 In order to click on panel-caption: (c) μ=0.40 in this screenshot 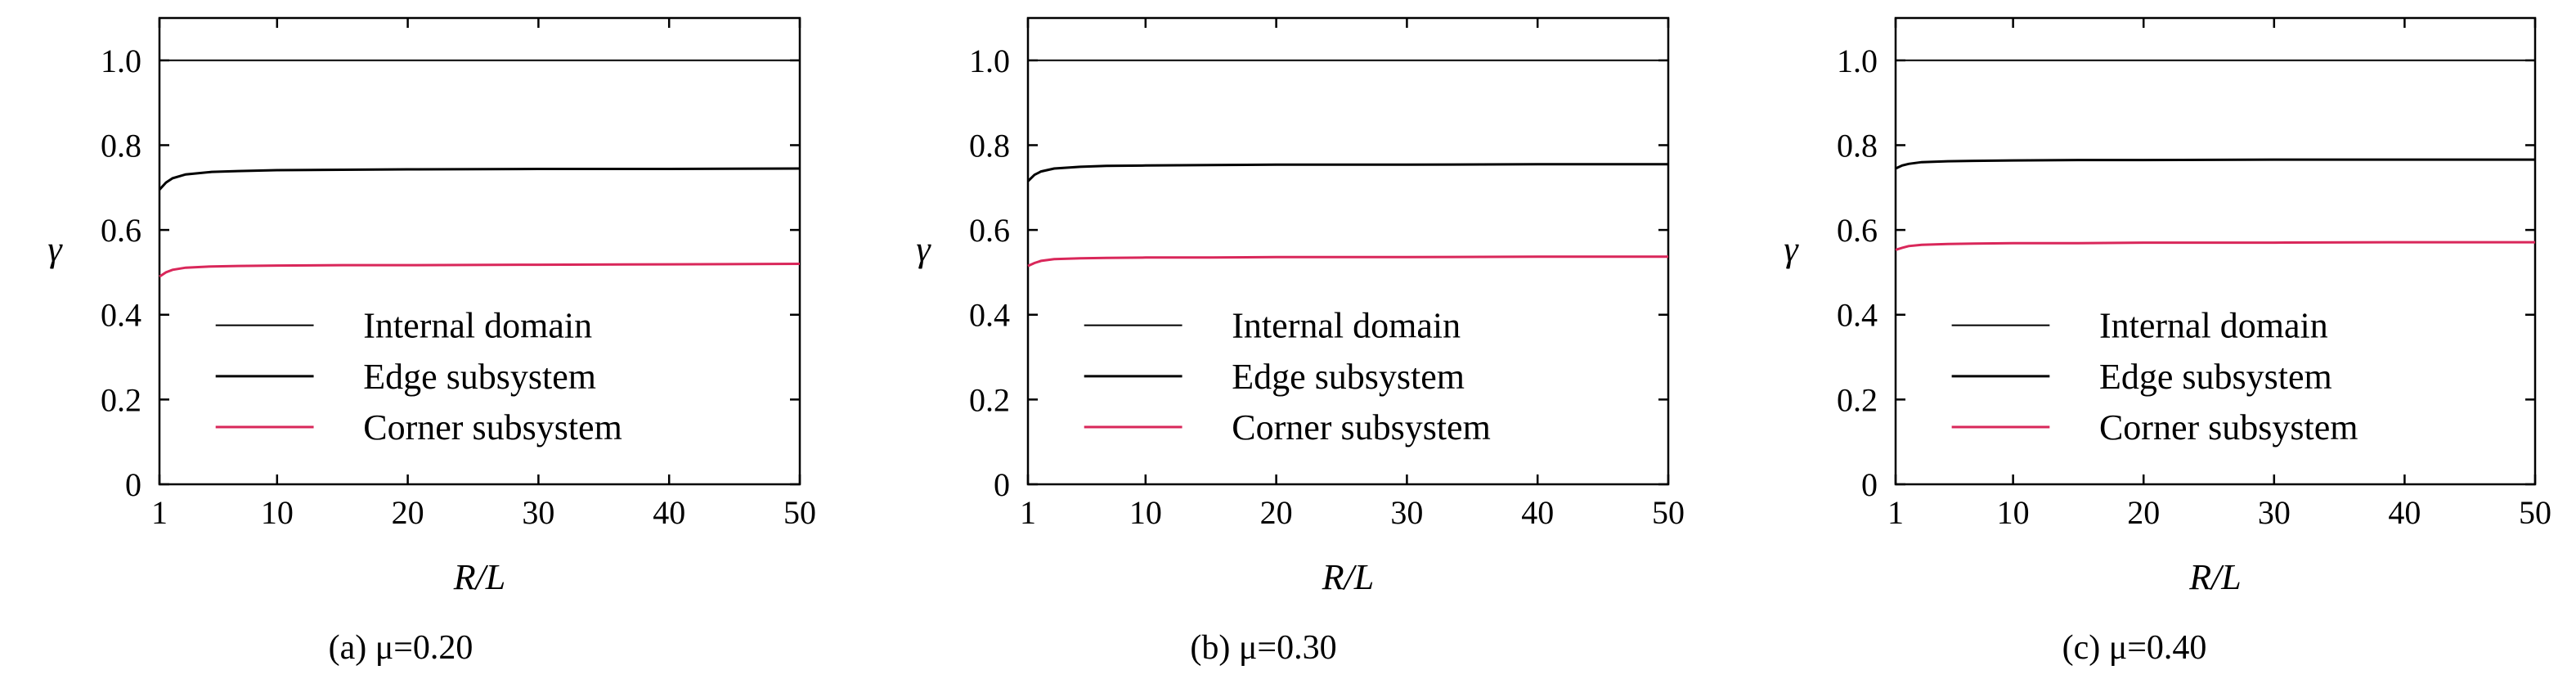, I will do `click(2134, 648)`.